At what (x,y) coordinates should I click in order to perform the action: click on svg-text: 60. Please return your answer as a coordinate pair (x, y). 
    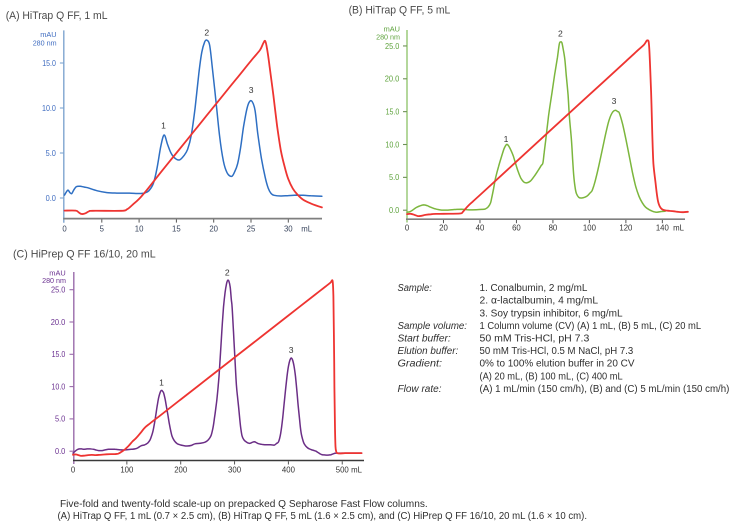
    Looking at the image, I should click on (516, 228).